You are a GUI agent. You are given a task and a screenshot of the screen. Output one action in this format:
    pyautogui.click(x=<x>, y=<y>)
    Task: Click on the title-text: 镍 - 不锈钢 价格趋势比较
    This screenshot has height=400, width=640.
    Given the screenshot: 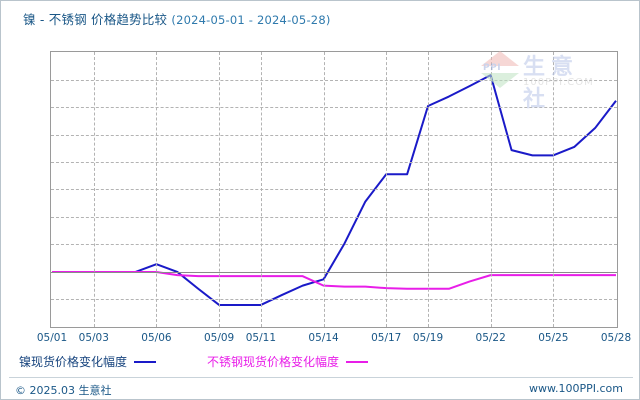 What is the action you would take?
    pyautogui.click(x=95, y=19)
    